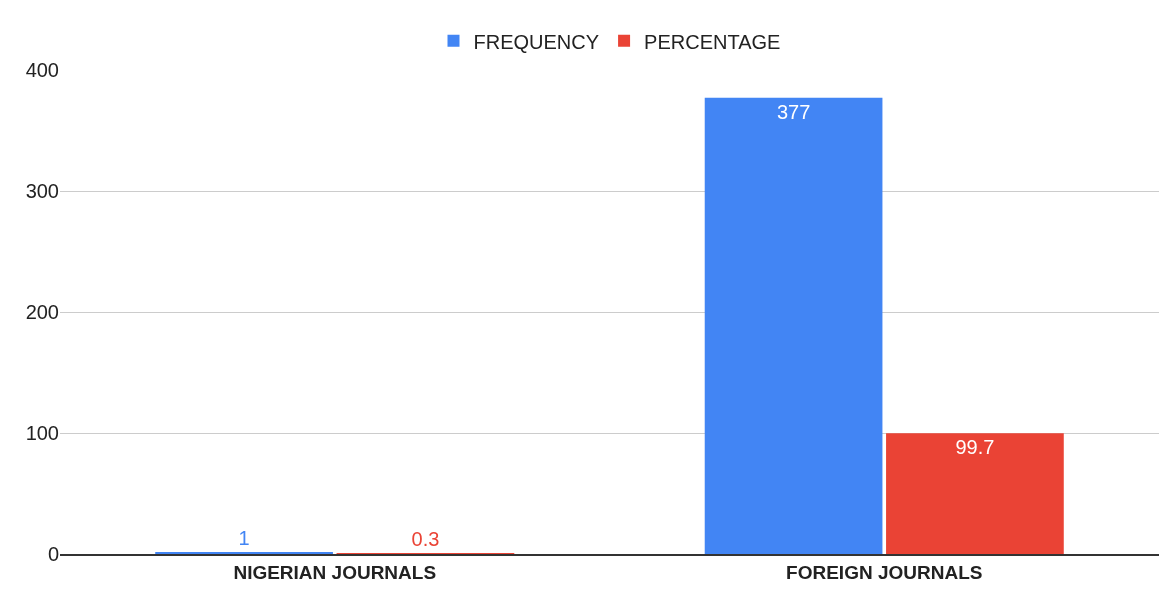 Image resolution: width=1169 pixels, height=594 pixels. I want to click on data-label: 1, so click(244, 538).